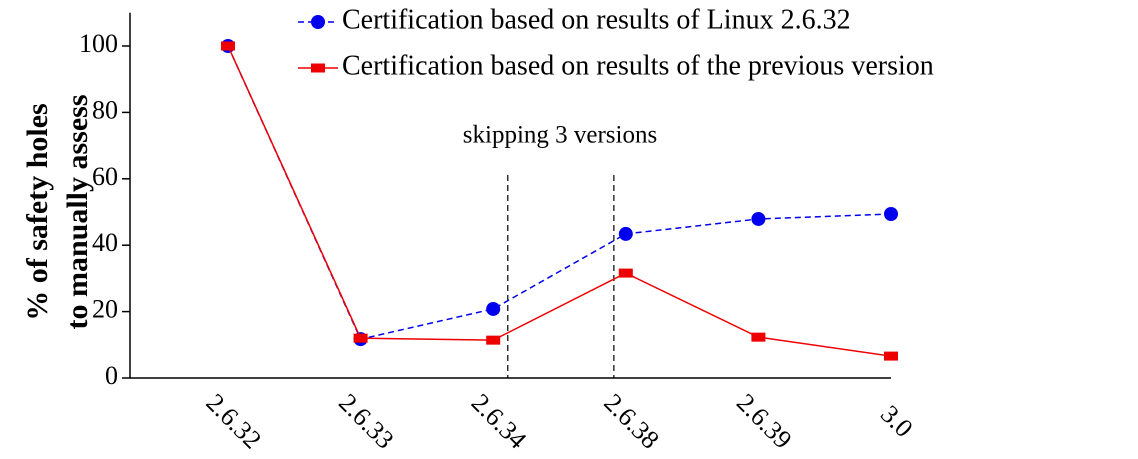 This screenshot has height=459, width=1138. Describe the element at coordinates (105, 309) in the screenshot. I see `y-tick-label: 20` at that location.